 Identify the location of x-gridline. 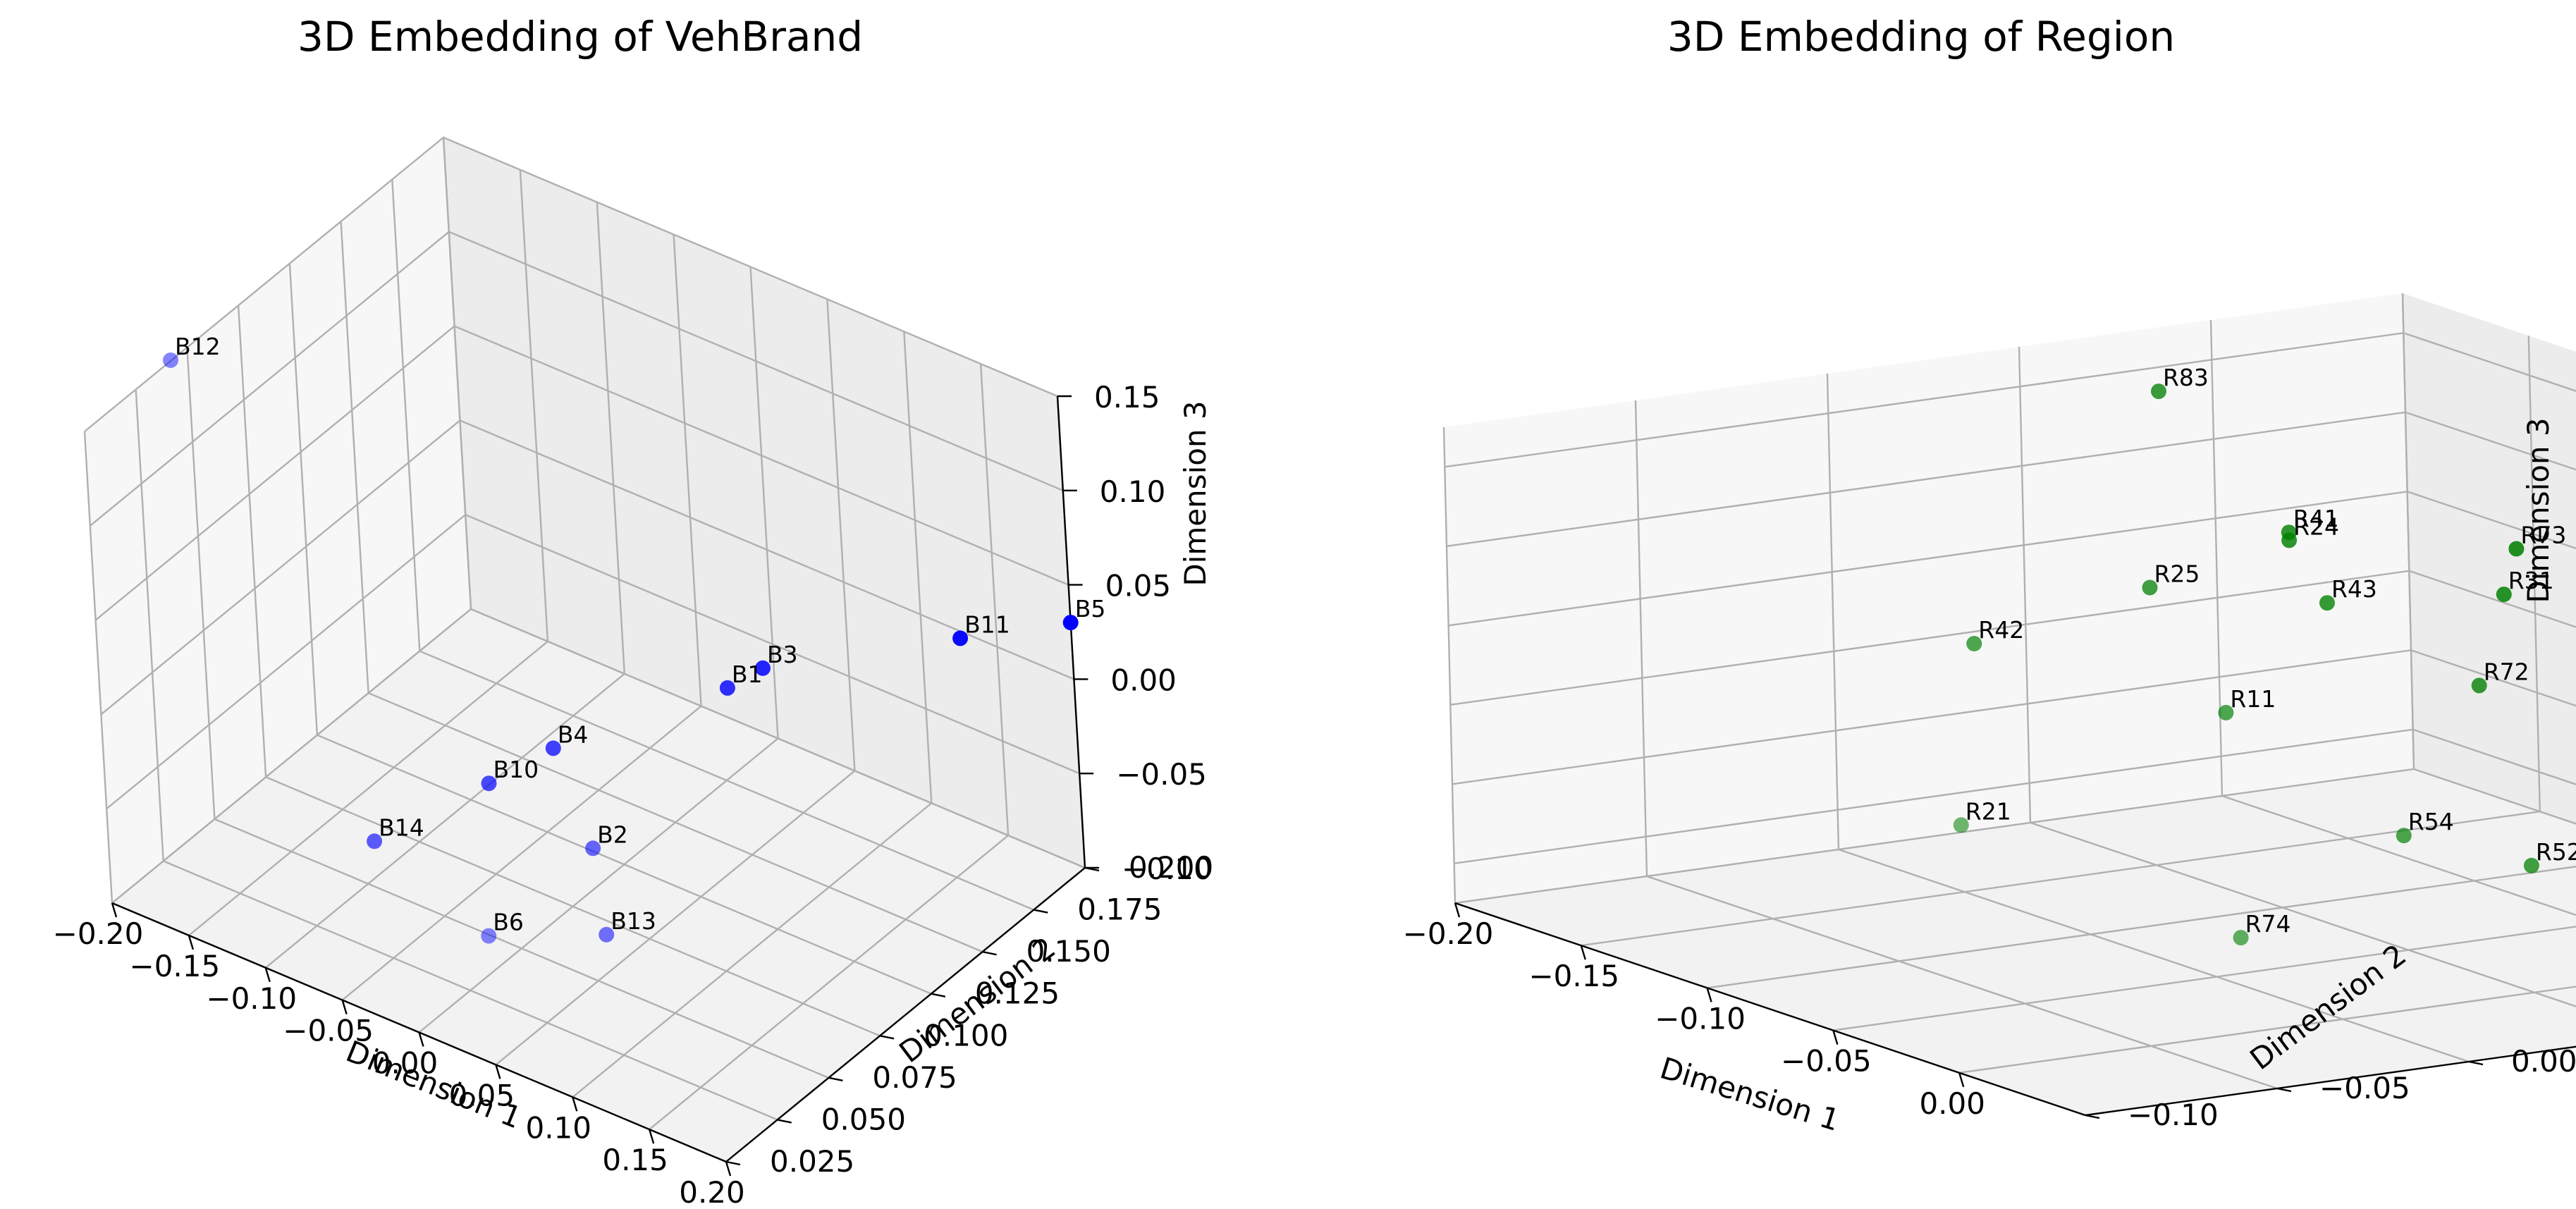
(2267, 1030).